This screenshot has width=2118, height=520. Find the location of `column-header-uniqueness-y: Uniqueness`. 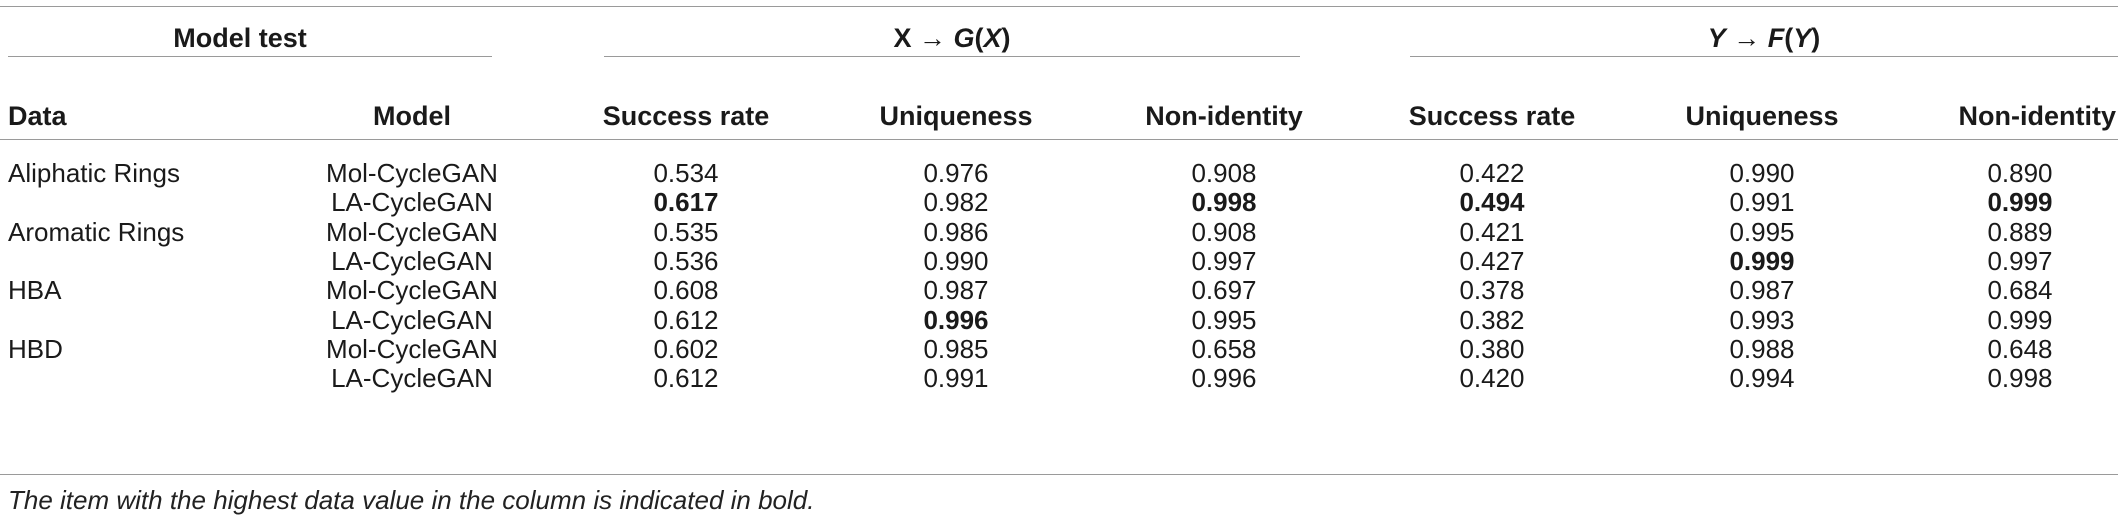

column-header-uniqueness-y: Uniqueness is located at coordinates (1762, 116).